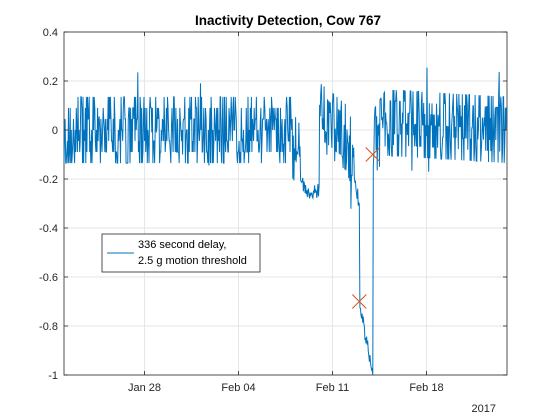 The width and height of the screenshot is (560, 420). What do you see at coordinates (366, 228) in the screenshot?
I see `marker-layer` at bounding box center [366, 228].